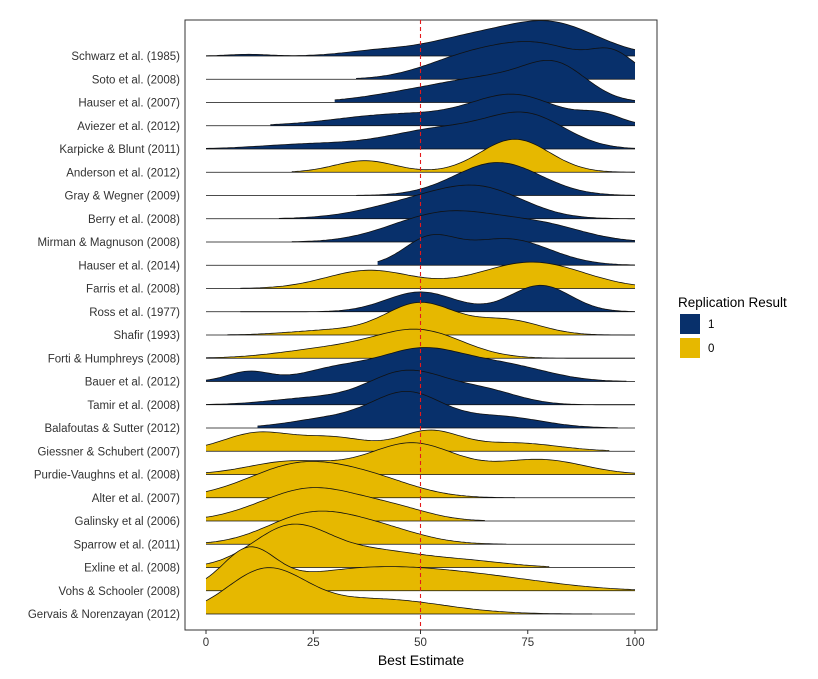 Image resolution: width=818 pixels, height=679 pixels. Describe the element at coordinates (711, 349) in the screenshot. I see `legend-key-label: 0` at that location.